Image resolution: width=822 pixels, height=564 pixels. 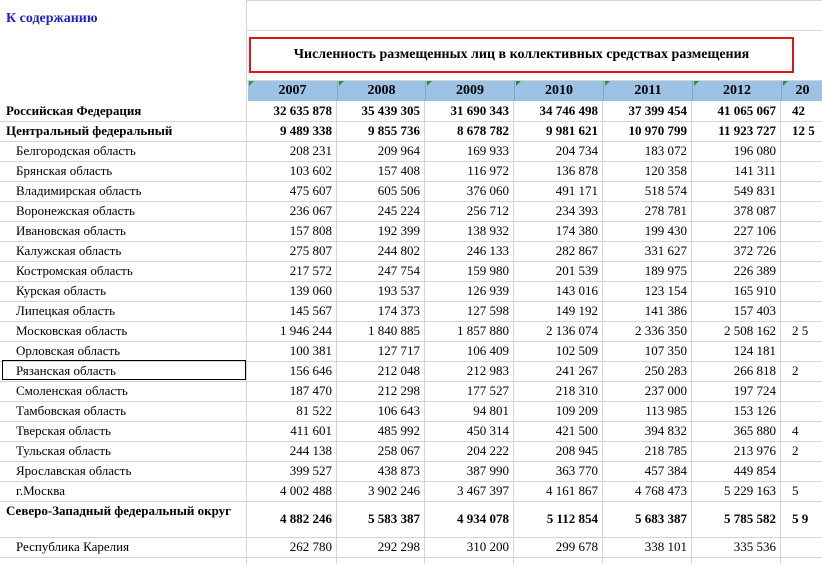 I want to click on value-cell: 212 298, so click(x=398, y=390).